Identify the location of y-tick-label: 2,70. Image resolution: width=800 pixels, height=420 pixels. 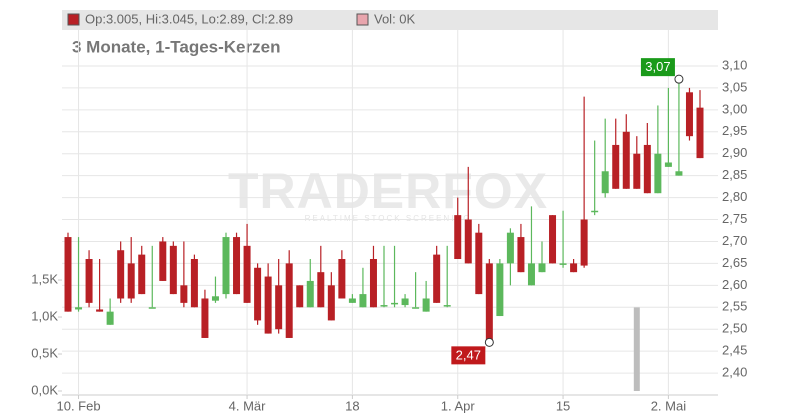
(734, 240).